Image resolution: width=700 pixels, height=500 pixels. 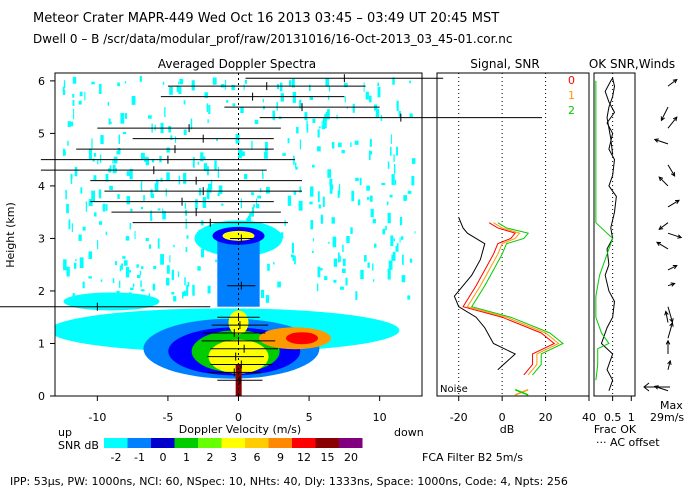 I want to click on y-tick-label: 2, so click(x=41, y=291).